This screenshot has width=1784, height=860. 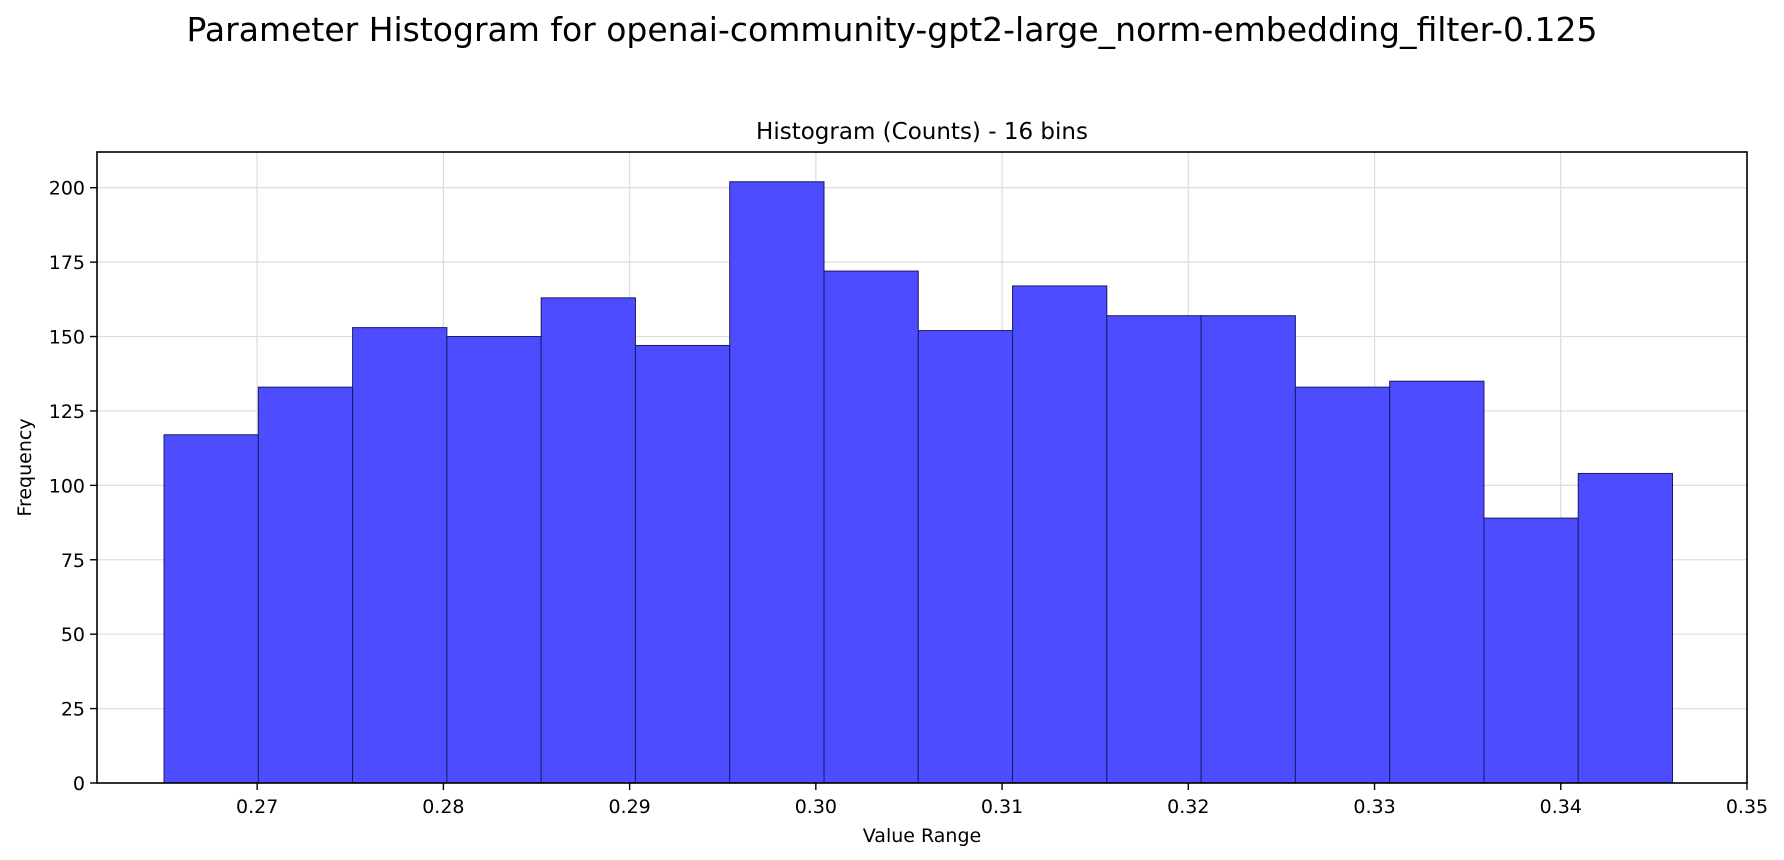 I want to click on x-tick-label: 0.28, so click(x=443, y=807).